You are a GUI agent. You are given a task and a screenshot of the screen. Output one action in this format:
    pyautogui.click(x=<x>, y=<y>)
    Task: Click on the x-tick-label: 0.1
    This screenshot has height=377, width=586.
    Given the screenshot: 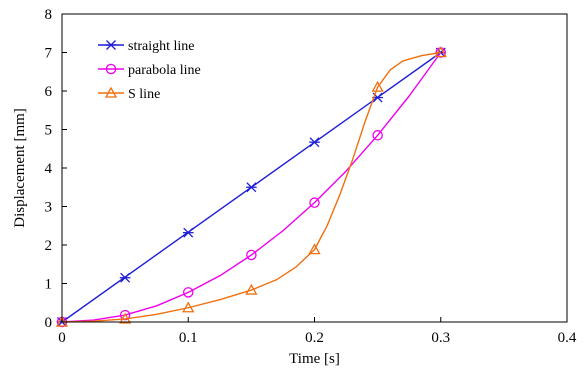 What is the action you would take?
    pyautogui.click(x=188, y=338)
    